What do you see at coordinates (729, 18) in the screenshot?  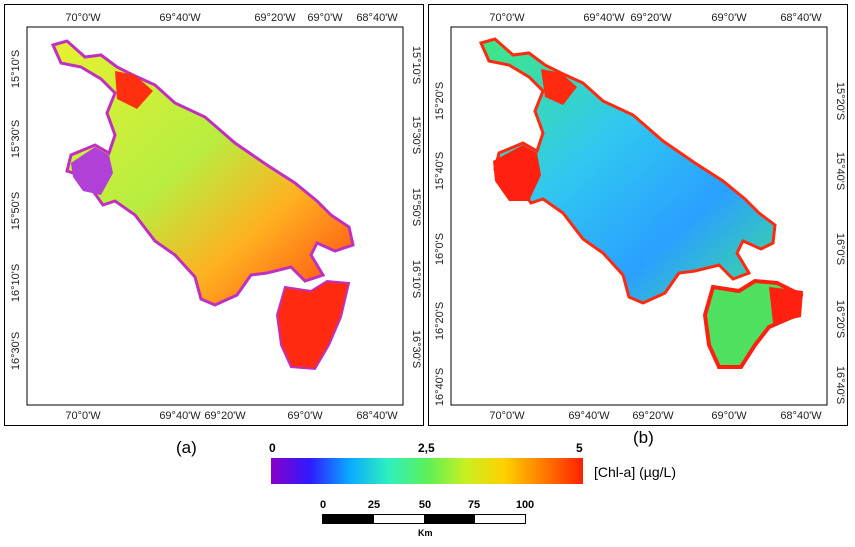 I see `b-lon-top-3: 69°0'W` at bounding box center [729, 18].